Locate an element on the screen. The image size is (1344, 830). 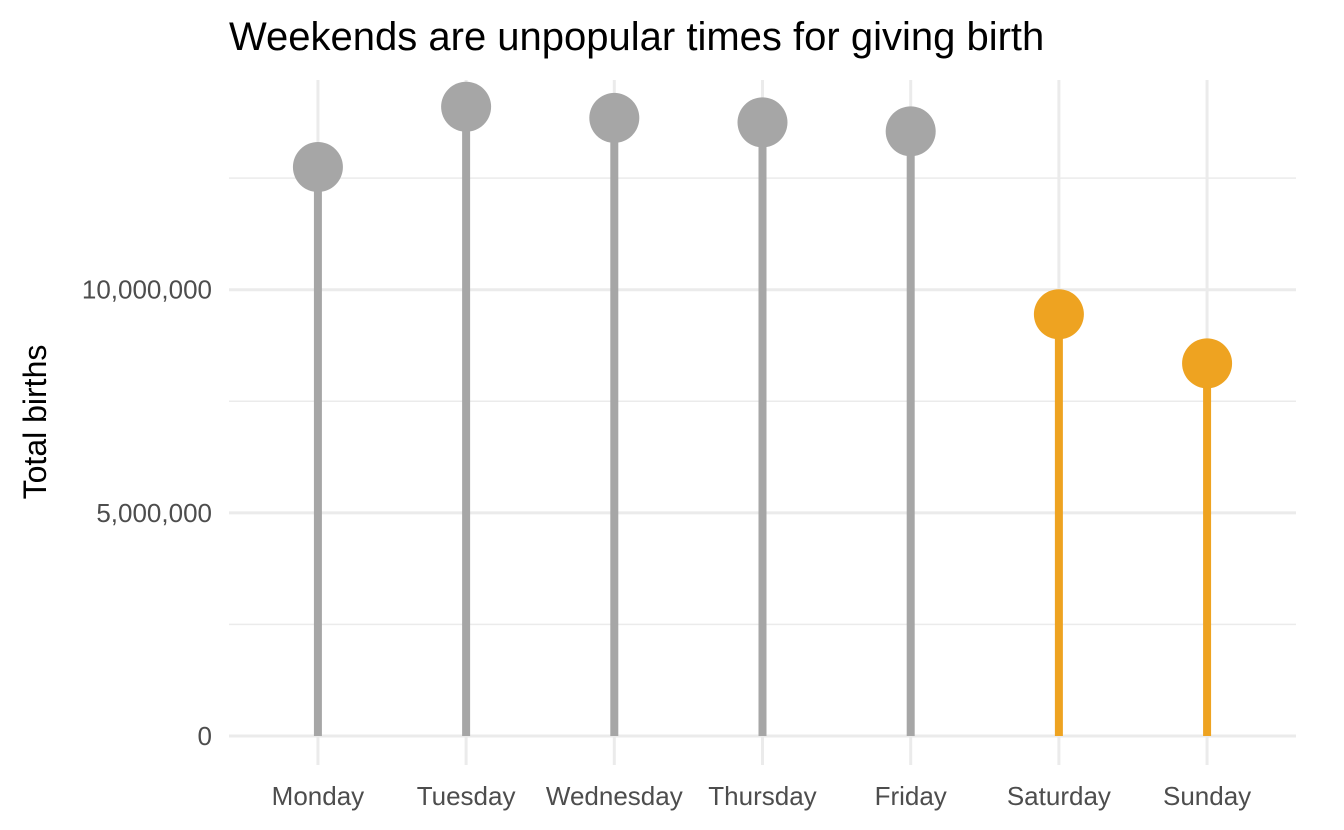
y-axis-label: Total births is located at coordinates (35, 422).